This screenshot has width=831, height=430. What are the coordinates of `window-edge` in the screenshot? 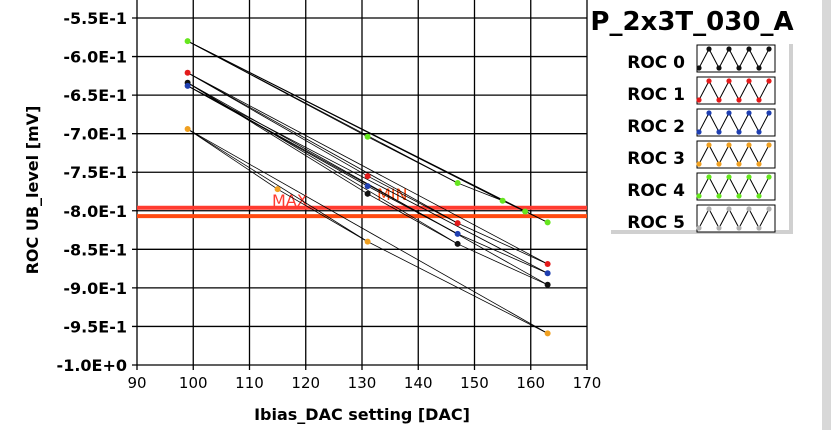 It's located at (826, 215).